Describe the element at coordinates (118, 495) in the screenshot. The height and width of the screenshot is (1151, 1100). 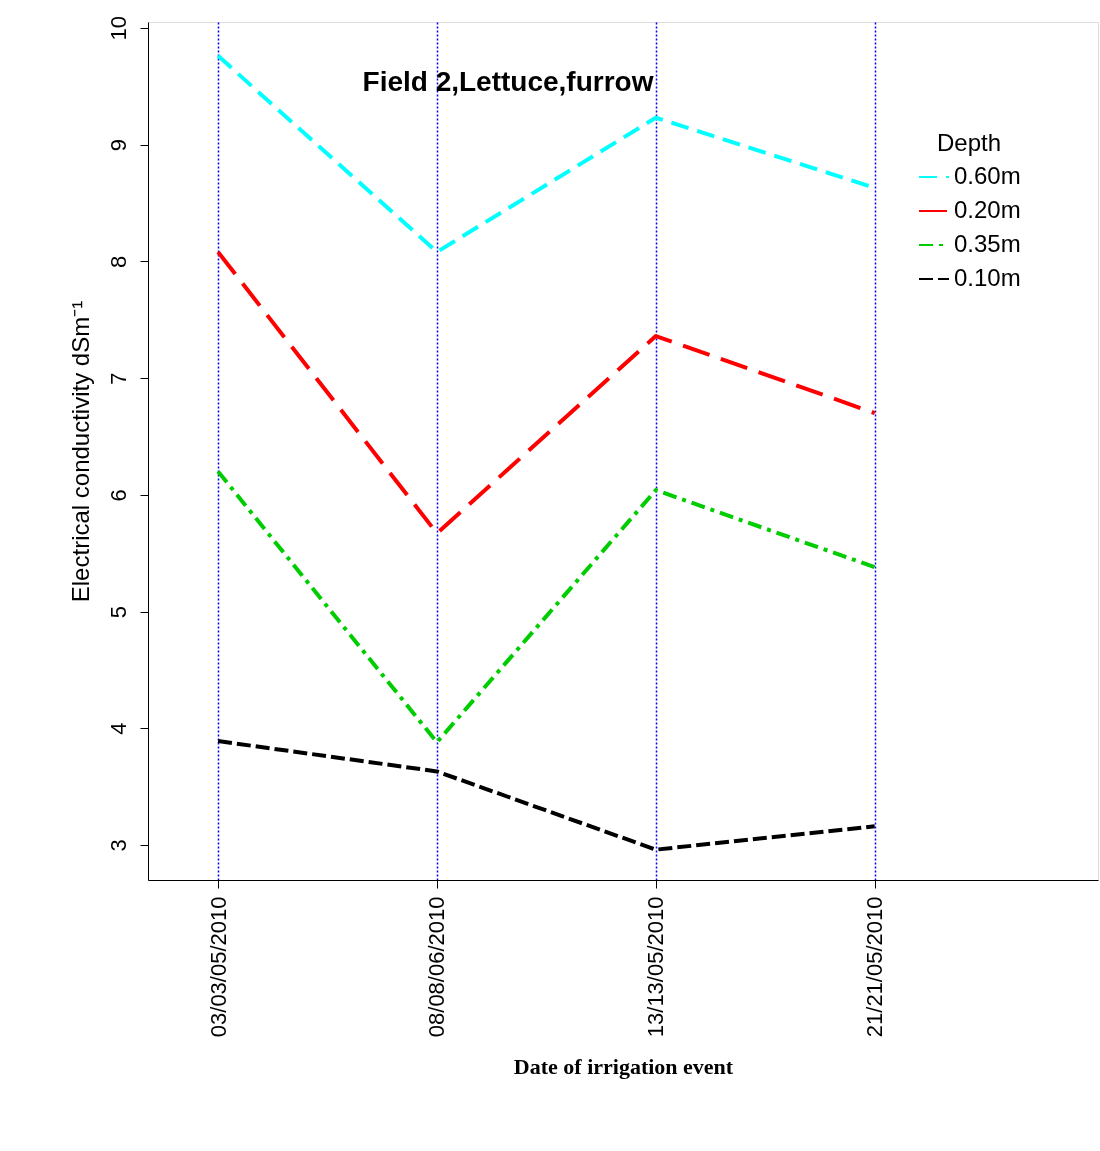
I see `y-tick-label: 6` at that location.